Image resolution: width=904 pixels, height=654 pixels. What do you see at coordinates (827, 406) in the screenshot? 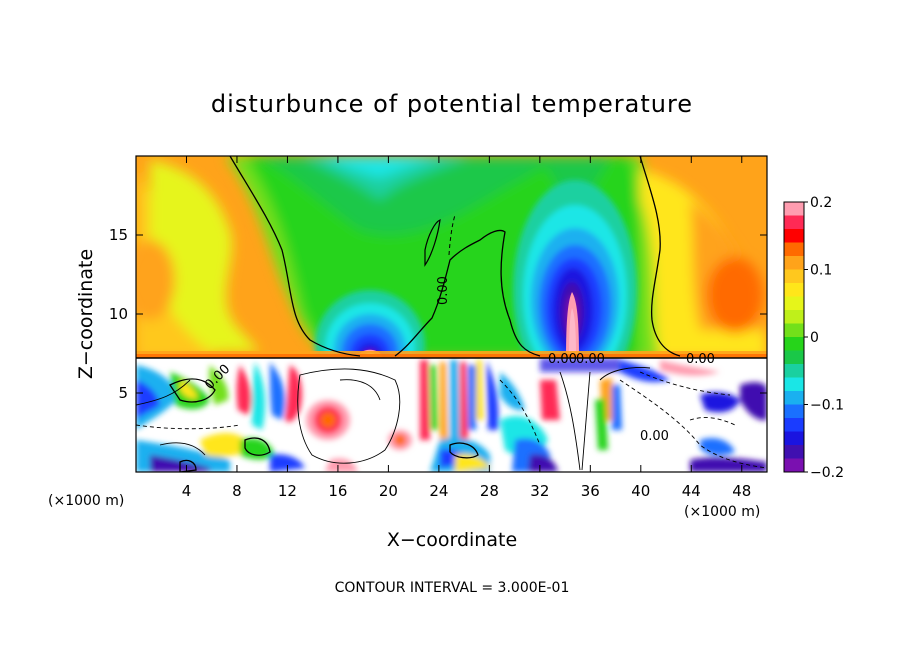
I see `colorbar-tick-label: −0.1` at bounding box center [827, 406].